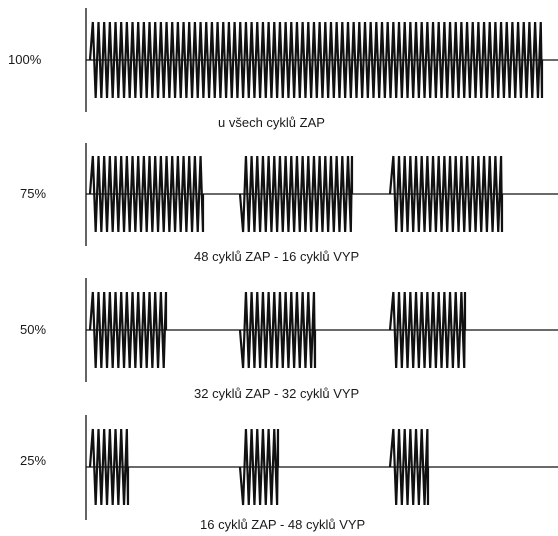 The width and height of the screenshot is (558, 536). Describe the element at coordinates (282, 524) in the screenshot. I see `panel-caption: 16 cyklů ZAP - 48 cyklů VYP` at that location.